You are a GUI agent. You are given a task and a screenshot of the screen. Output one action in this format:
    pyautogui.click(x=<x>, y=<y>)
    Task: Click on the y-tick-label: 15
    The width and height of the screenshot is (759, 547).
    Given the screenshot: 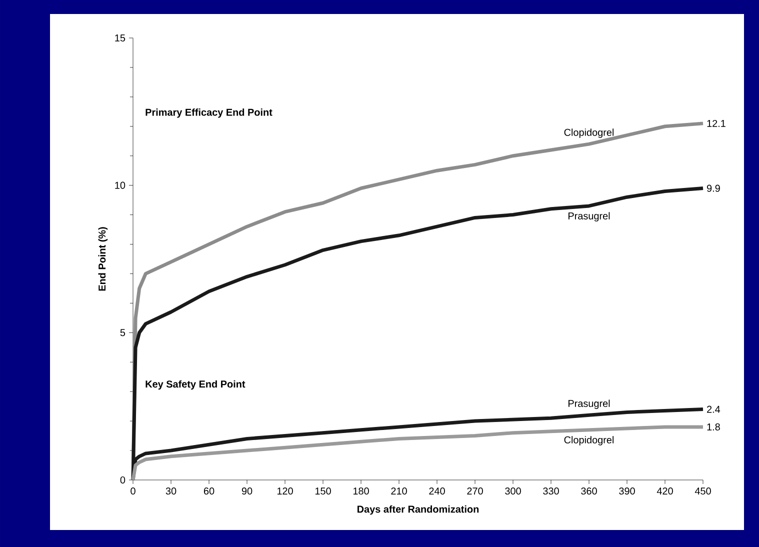 What is the action you would take?
    pyautogui.click(x=120, y=38)
    